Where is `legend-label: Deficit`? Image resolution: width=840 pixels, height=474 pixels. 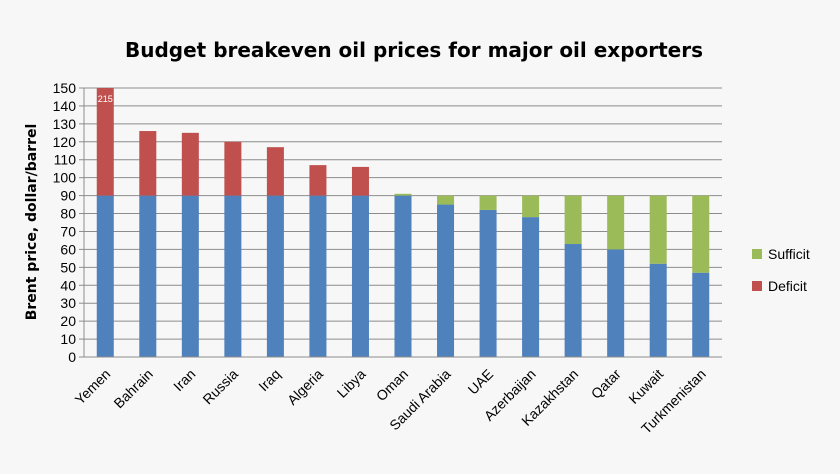 legend-label: Deficit is located at coordinates (787, 286).